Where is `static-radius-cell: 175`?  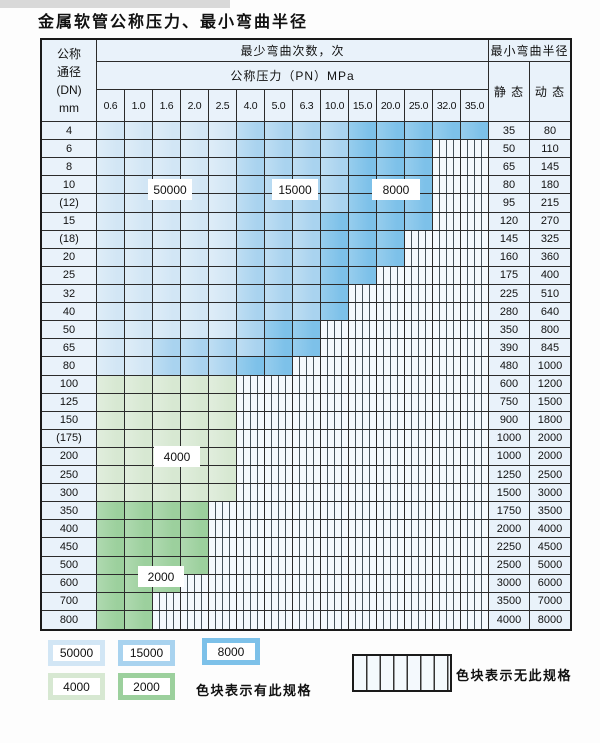
static-radius-cell: 175 is located at coordinates (509, 275).